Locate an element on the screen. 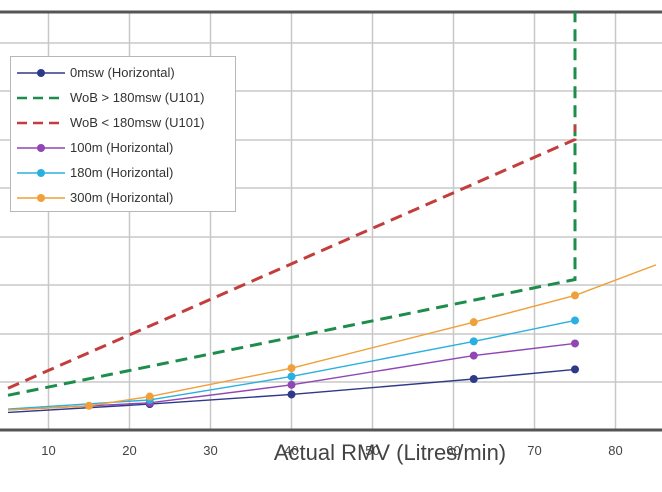 This screenshot has width=662, height=492. legend-item: WoB < 180msw (U101) is located at coordinates (123, 123).